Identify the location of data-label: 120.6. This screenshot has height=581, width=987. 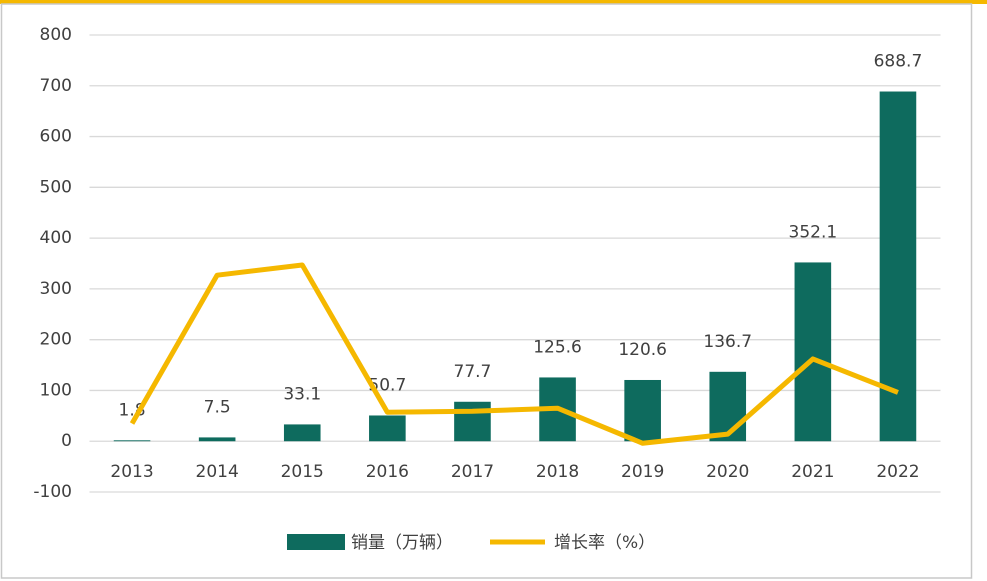
(642, 350).